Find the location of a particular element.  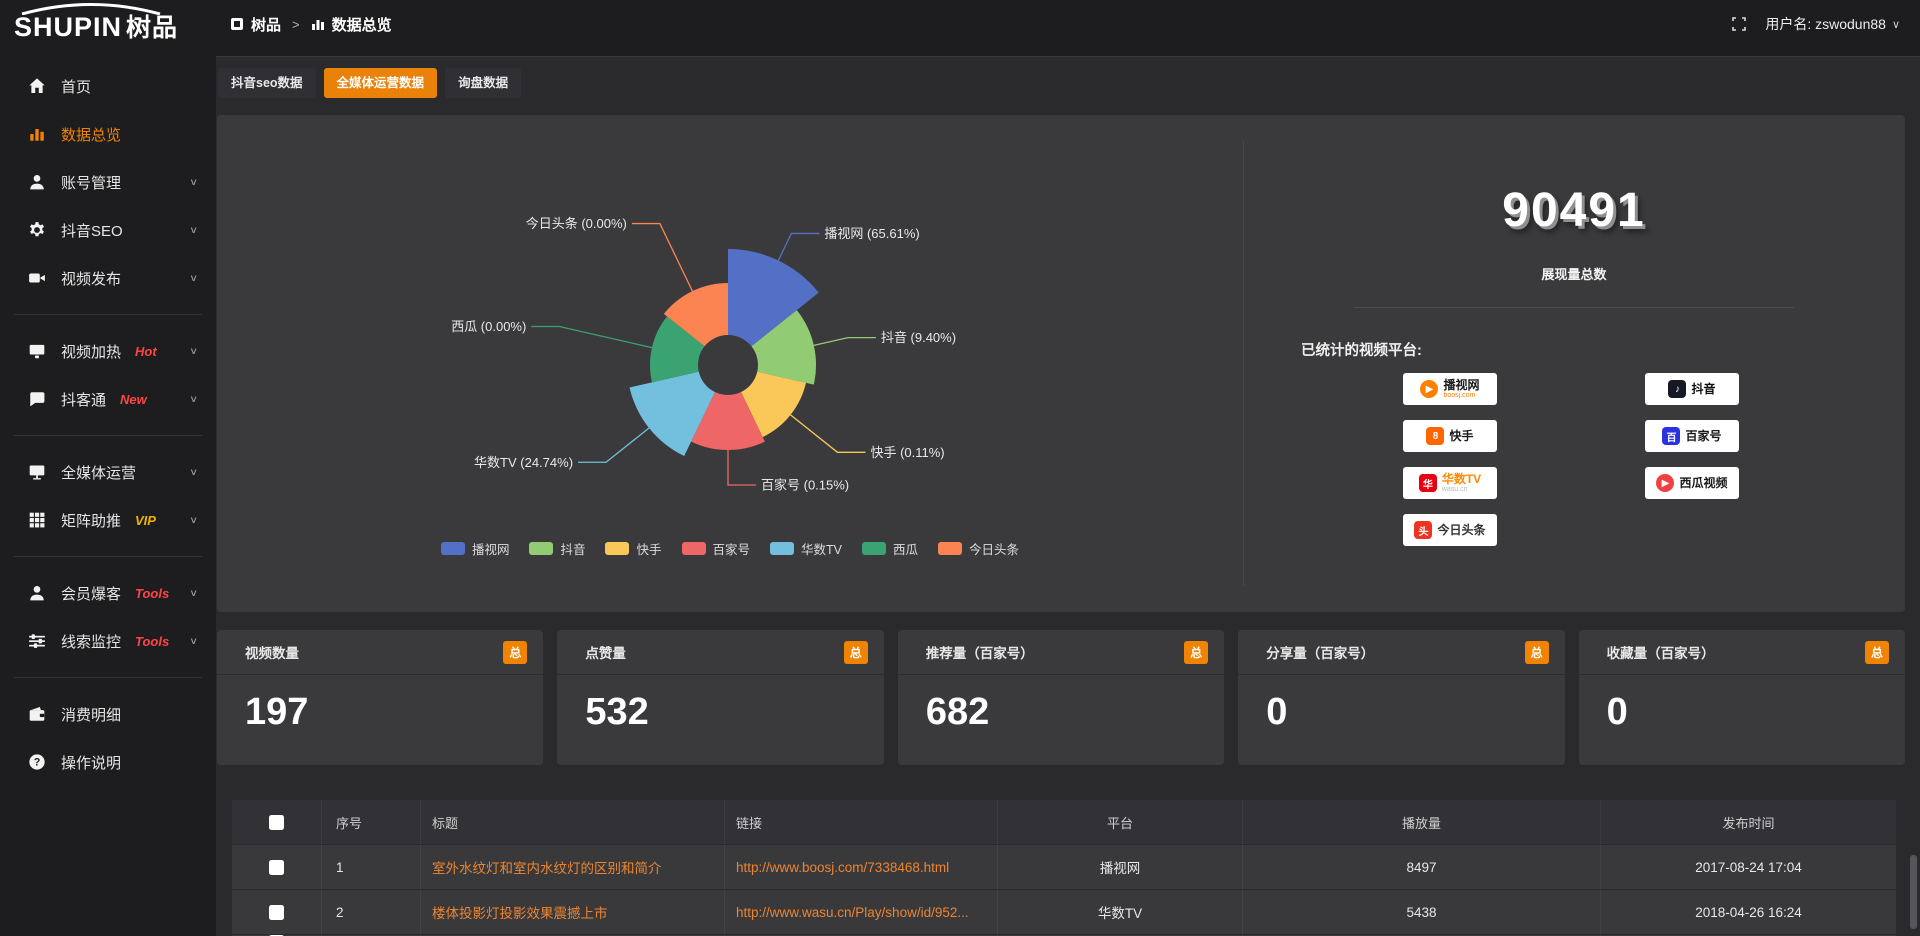

logo-text: SHUPIN 树品 is located at coordinates (115, 27).